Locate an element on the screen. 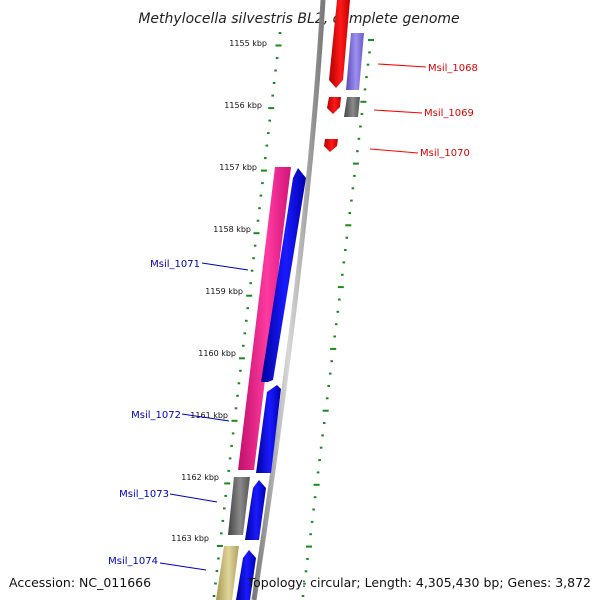 The image size is (600, 600). genome-backbone is located at coordinates (288, 300).